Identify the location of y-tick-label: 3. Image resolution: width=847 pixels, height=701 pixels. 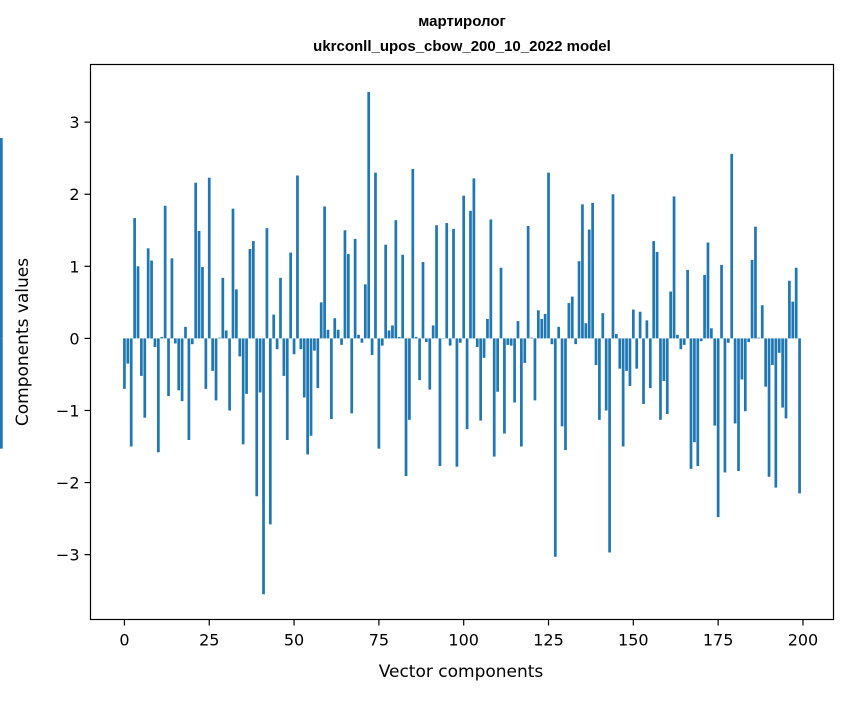
(74, 122).